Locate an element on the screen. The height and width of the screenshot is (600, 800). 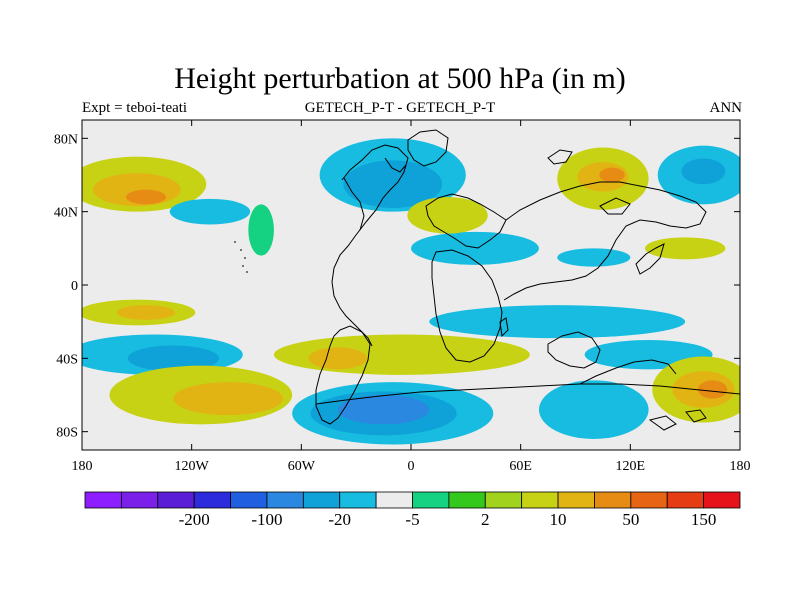
coastline-south-america is located at coordinates (343, 375).